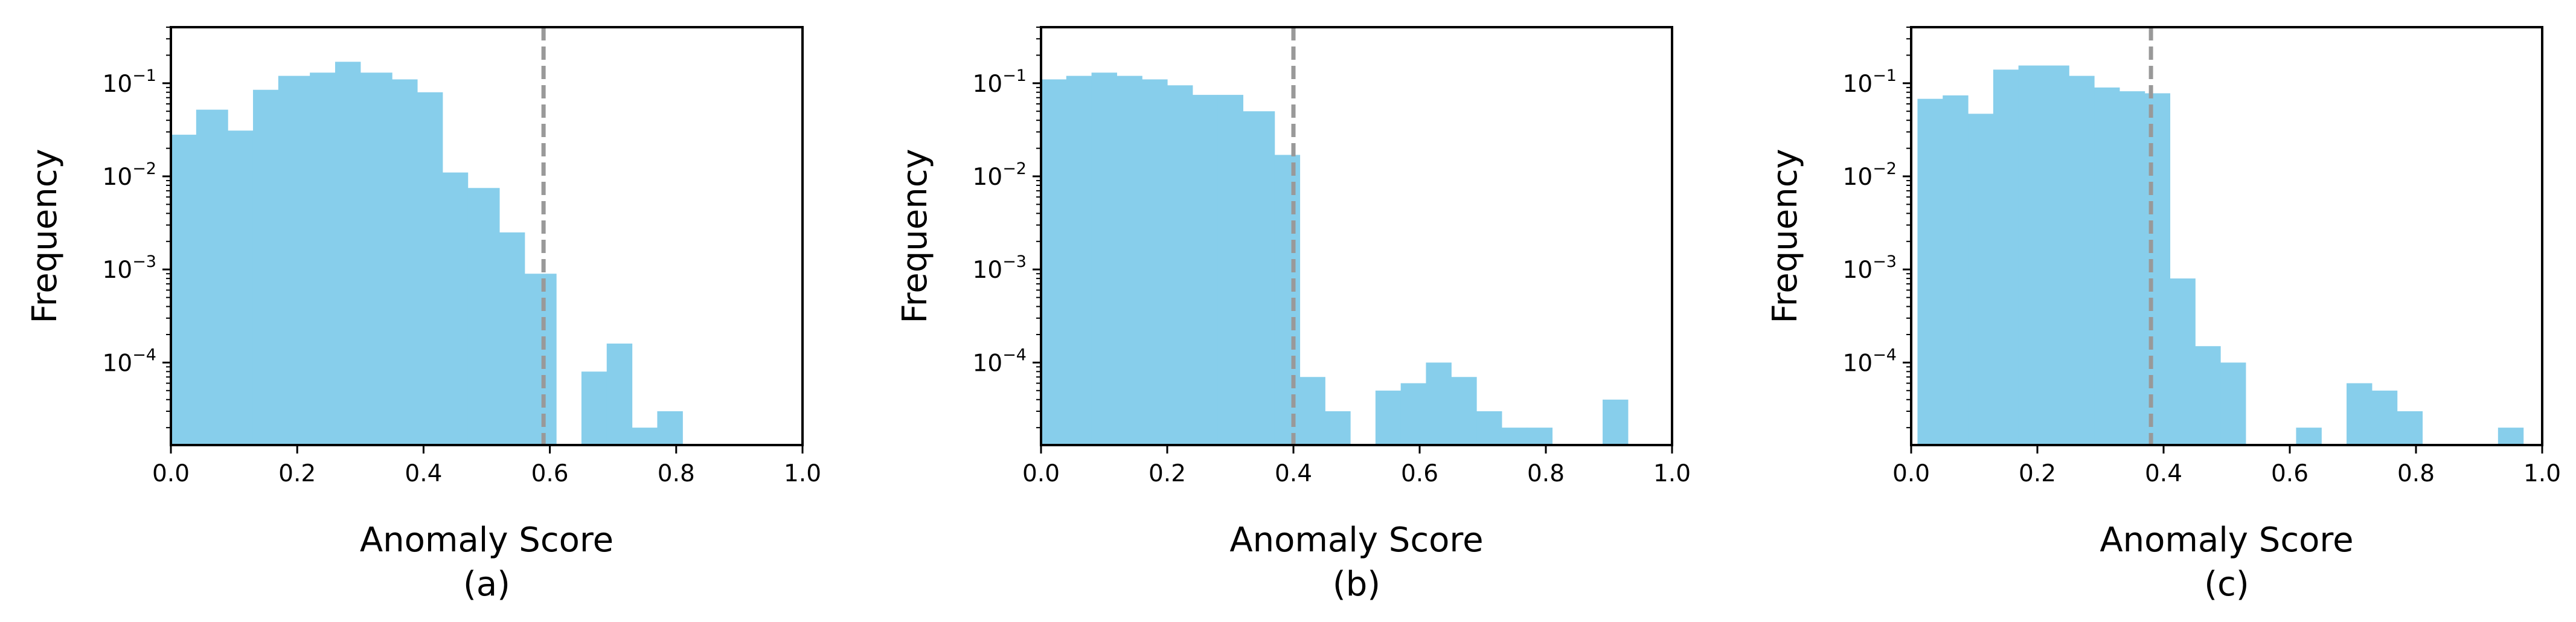 This screenshot has height=622, width=2576. I want to click on panel-label: (a), so click(486, 584).